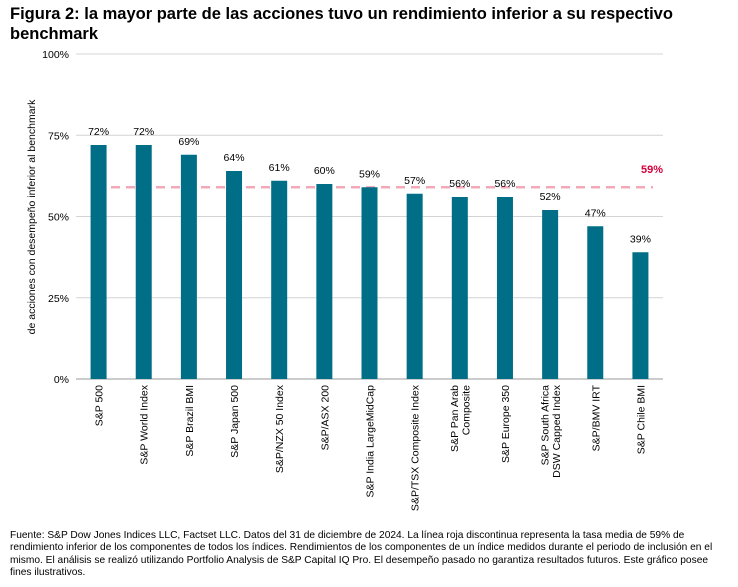  I want to click on category-label-line: S&P/TSX Composite Index, so click(416, 447).